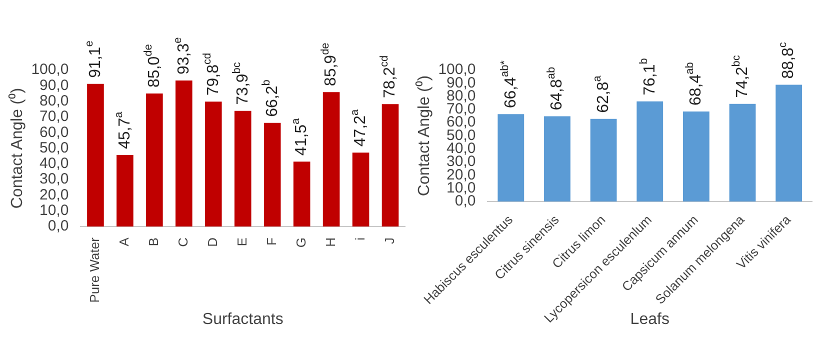 Image resolution: width=827 pixels, height=341 pixels. What do you see at coordinates (555, 88) in the screenshot?
I see `data-label: 64,8ab` at bounding box center [555, 88].